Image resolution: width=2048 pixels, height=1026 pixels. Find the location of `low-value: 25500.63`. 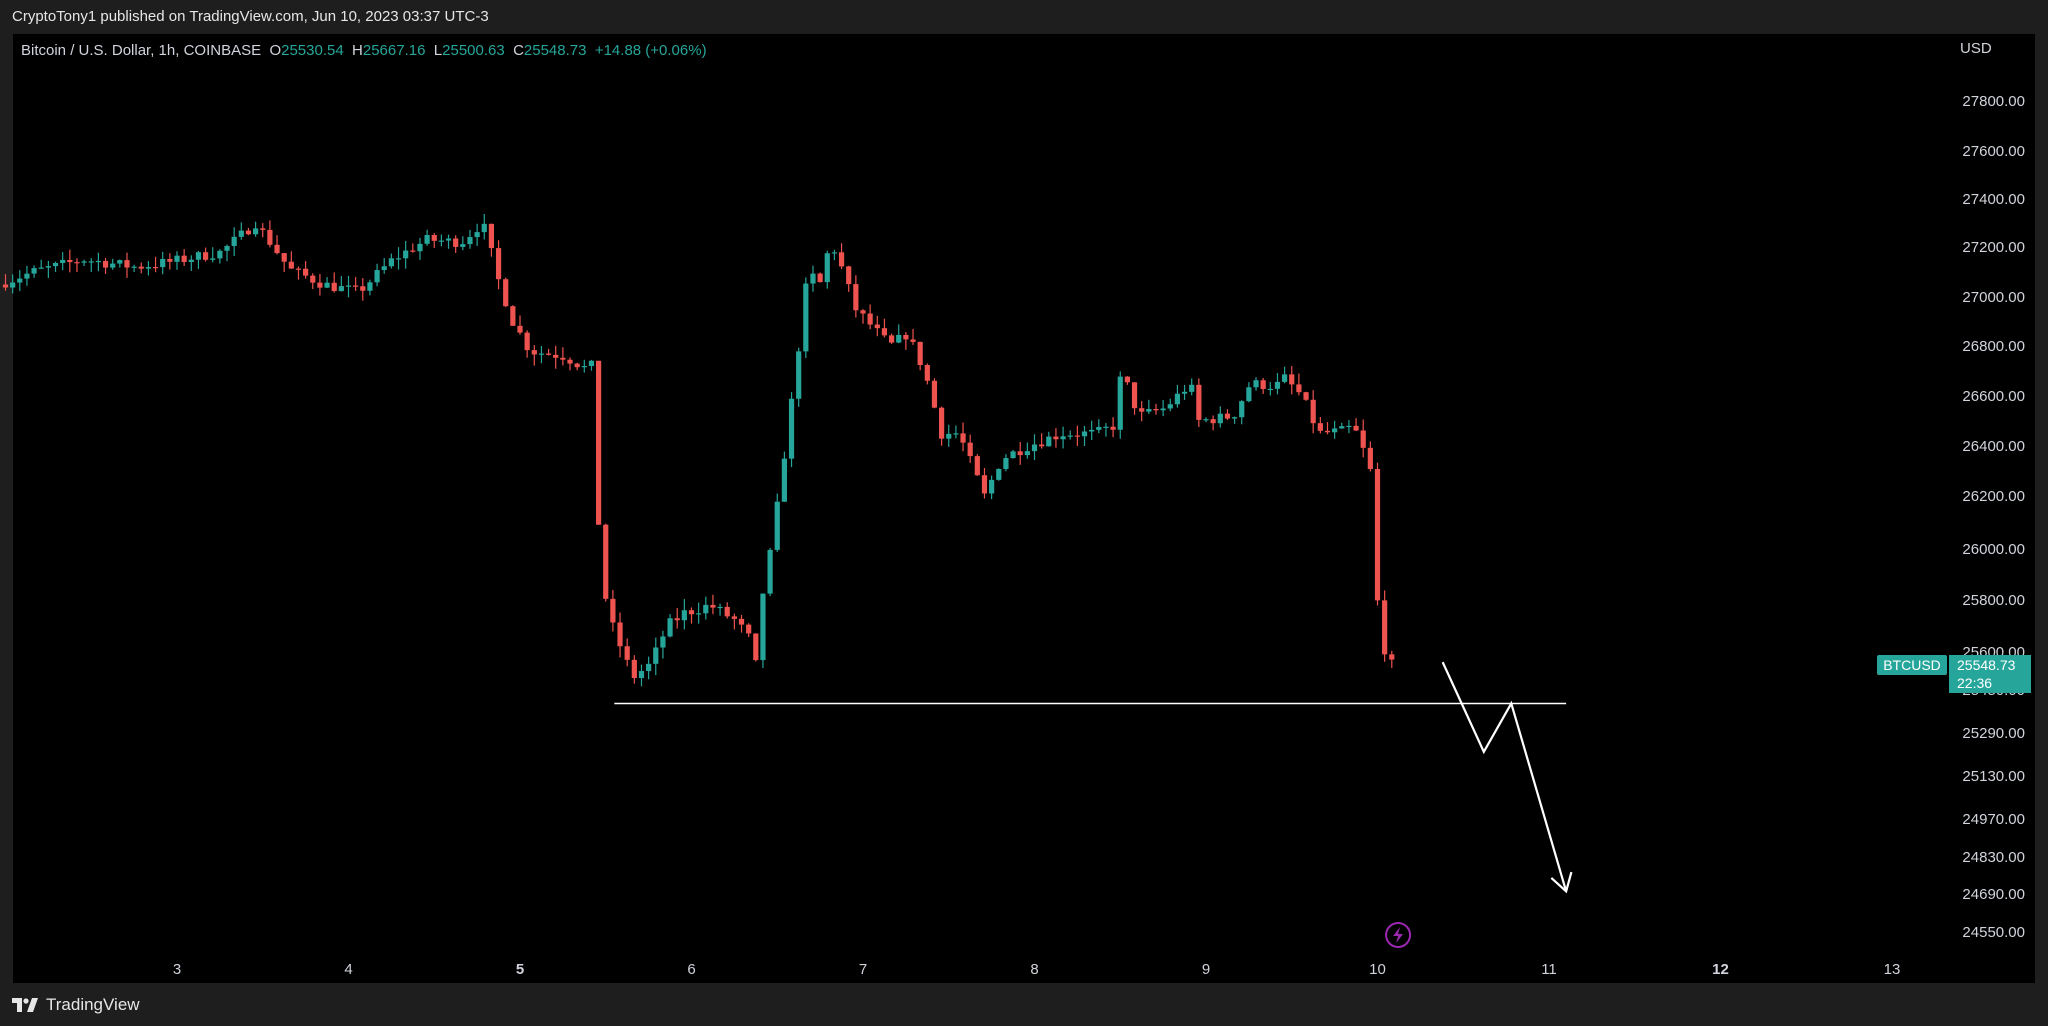

low-value: 25500.63 is located at coordinates (473, 50).